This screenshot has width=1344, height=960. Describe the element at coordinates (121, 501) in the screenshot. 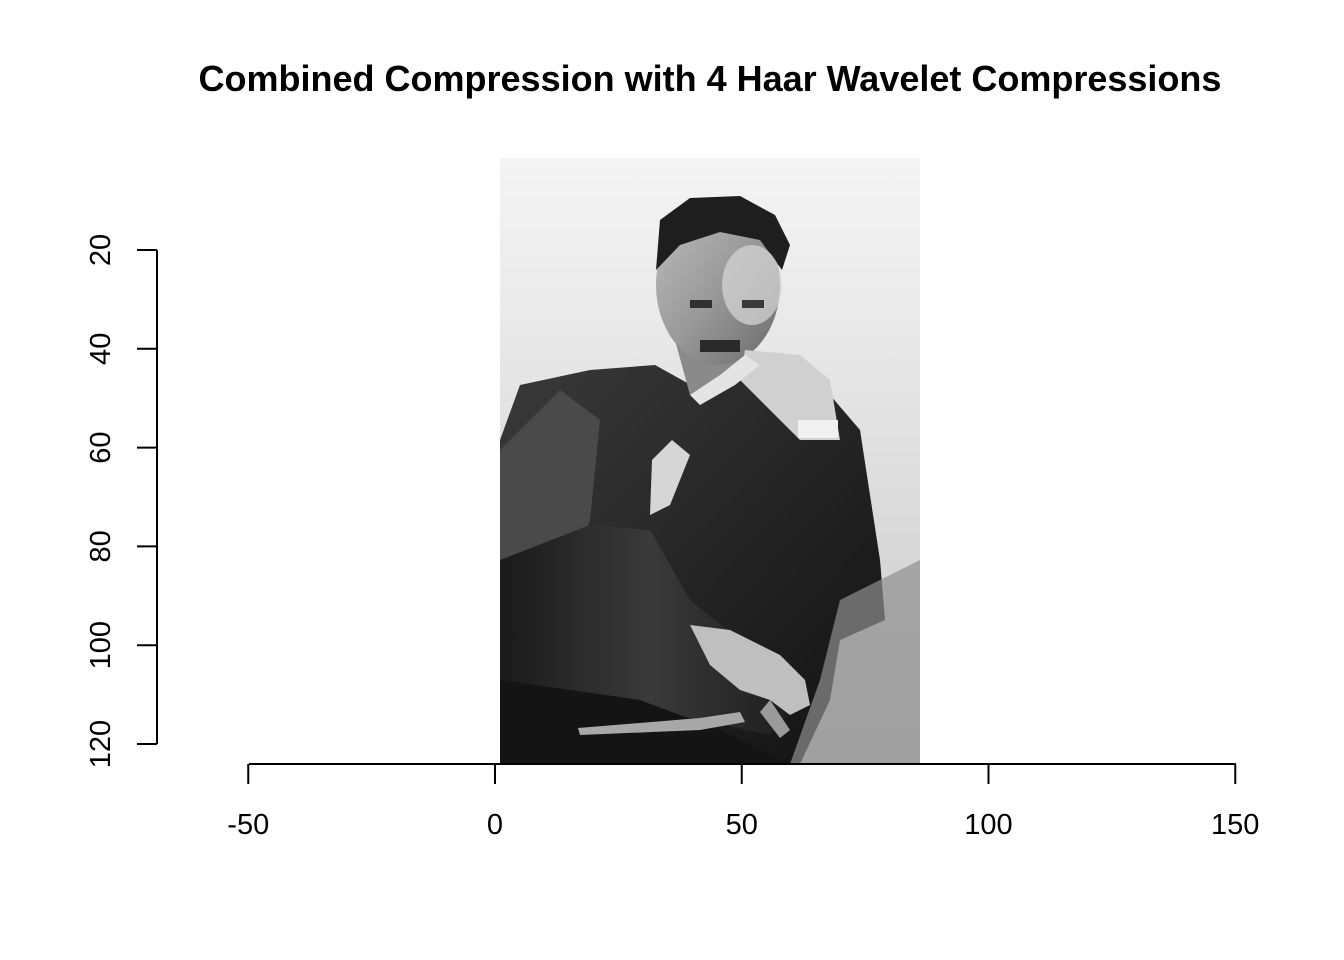

I see `y-axis: 20 40 60 80 100 120` at that location.